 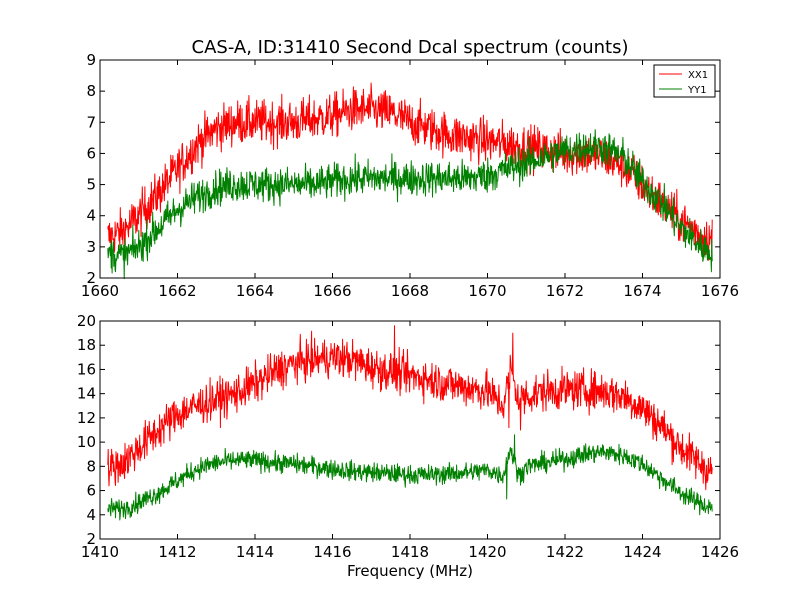 I want to click on x-tick-label: 1426, so click(x=720, y=552).